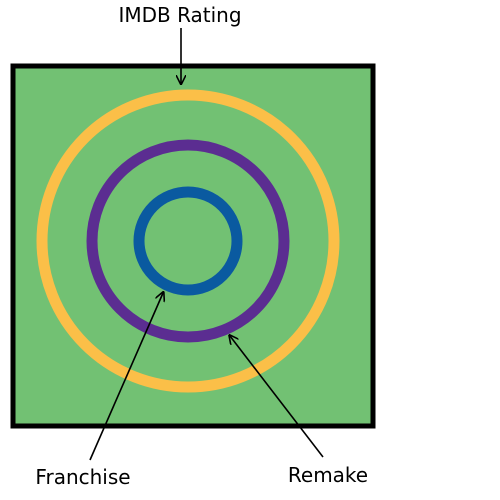 This screenshot has width=500, height=500. Describe the element at coordinates (126, 377) in the screenshot. I see `franchise-arrow` at that location.